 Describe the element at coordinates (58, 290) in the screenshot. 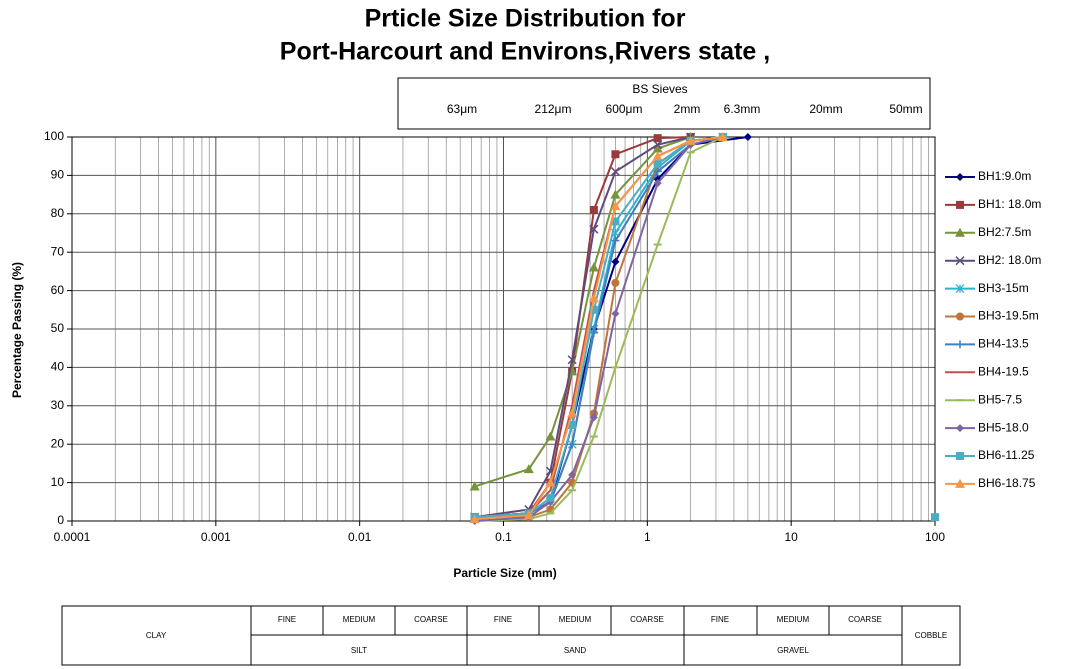

I see `y-tick-label: 60` at that location.